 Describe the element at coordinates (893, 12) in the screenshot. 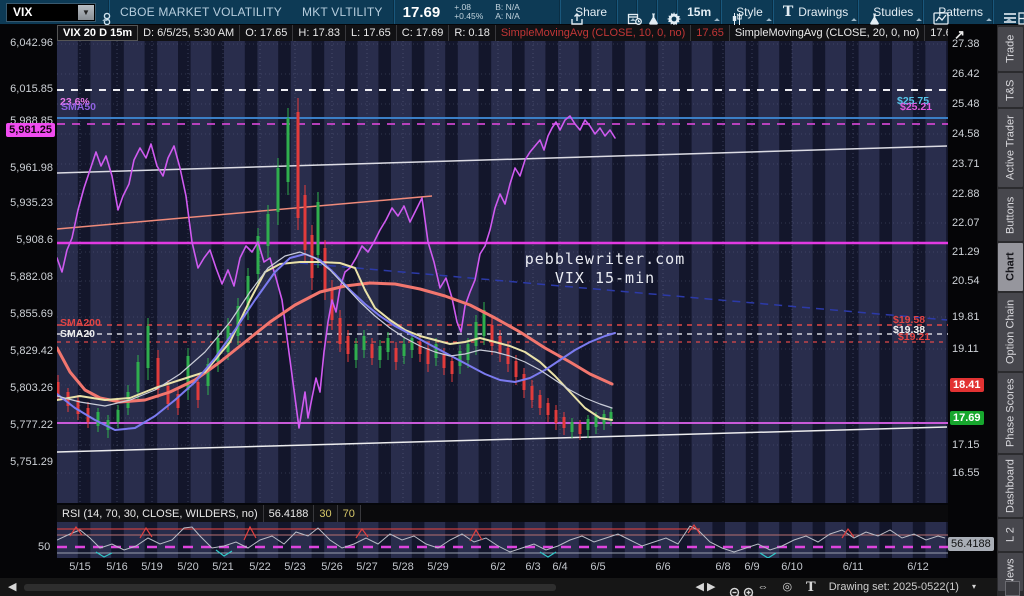

I see `studies-label: Studies` at that location.